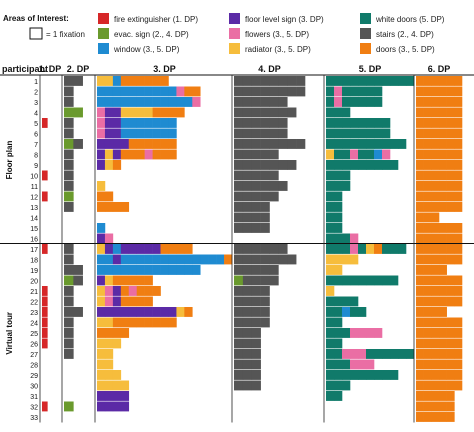  Describe the element at coordinates (156, 19) in the screenshot. I see `legend-label-fire-extinguisher-1-dp: fire extinguisher (1. DP)` at that location.